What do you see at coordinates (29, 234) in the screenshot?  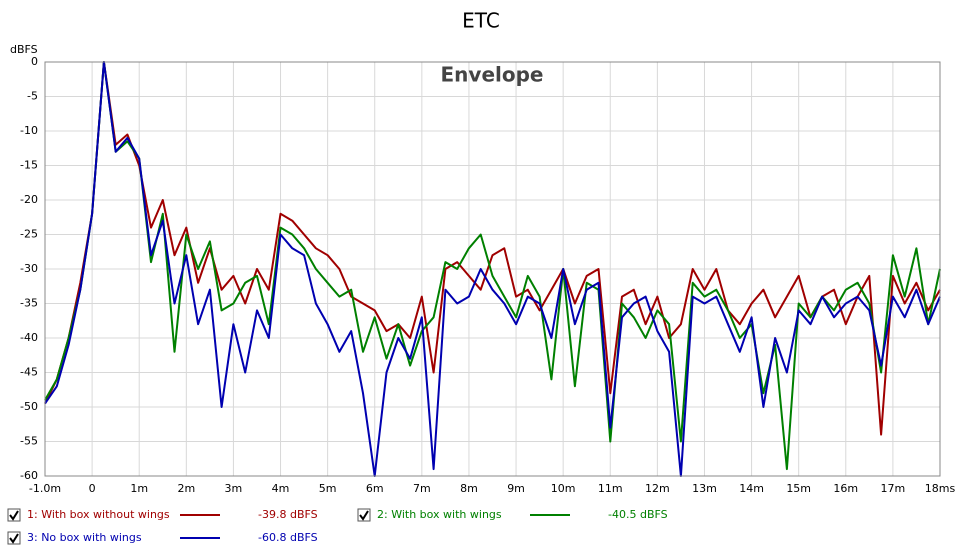 I see `y-tick-label: -25` at bounding box center [29, 234].